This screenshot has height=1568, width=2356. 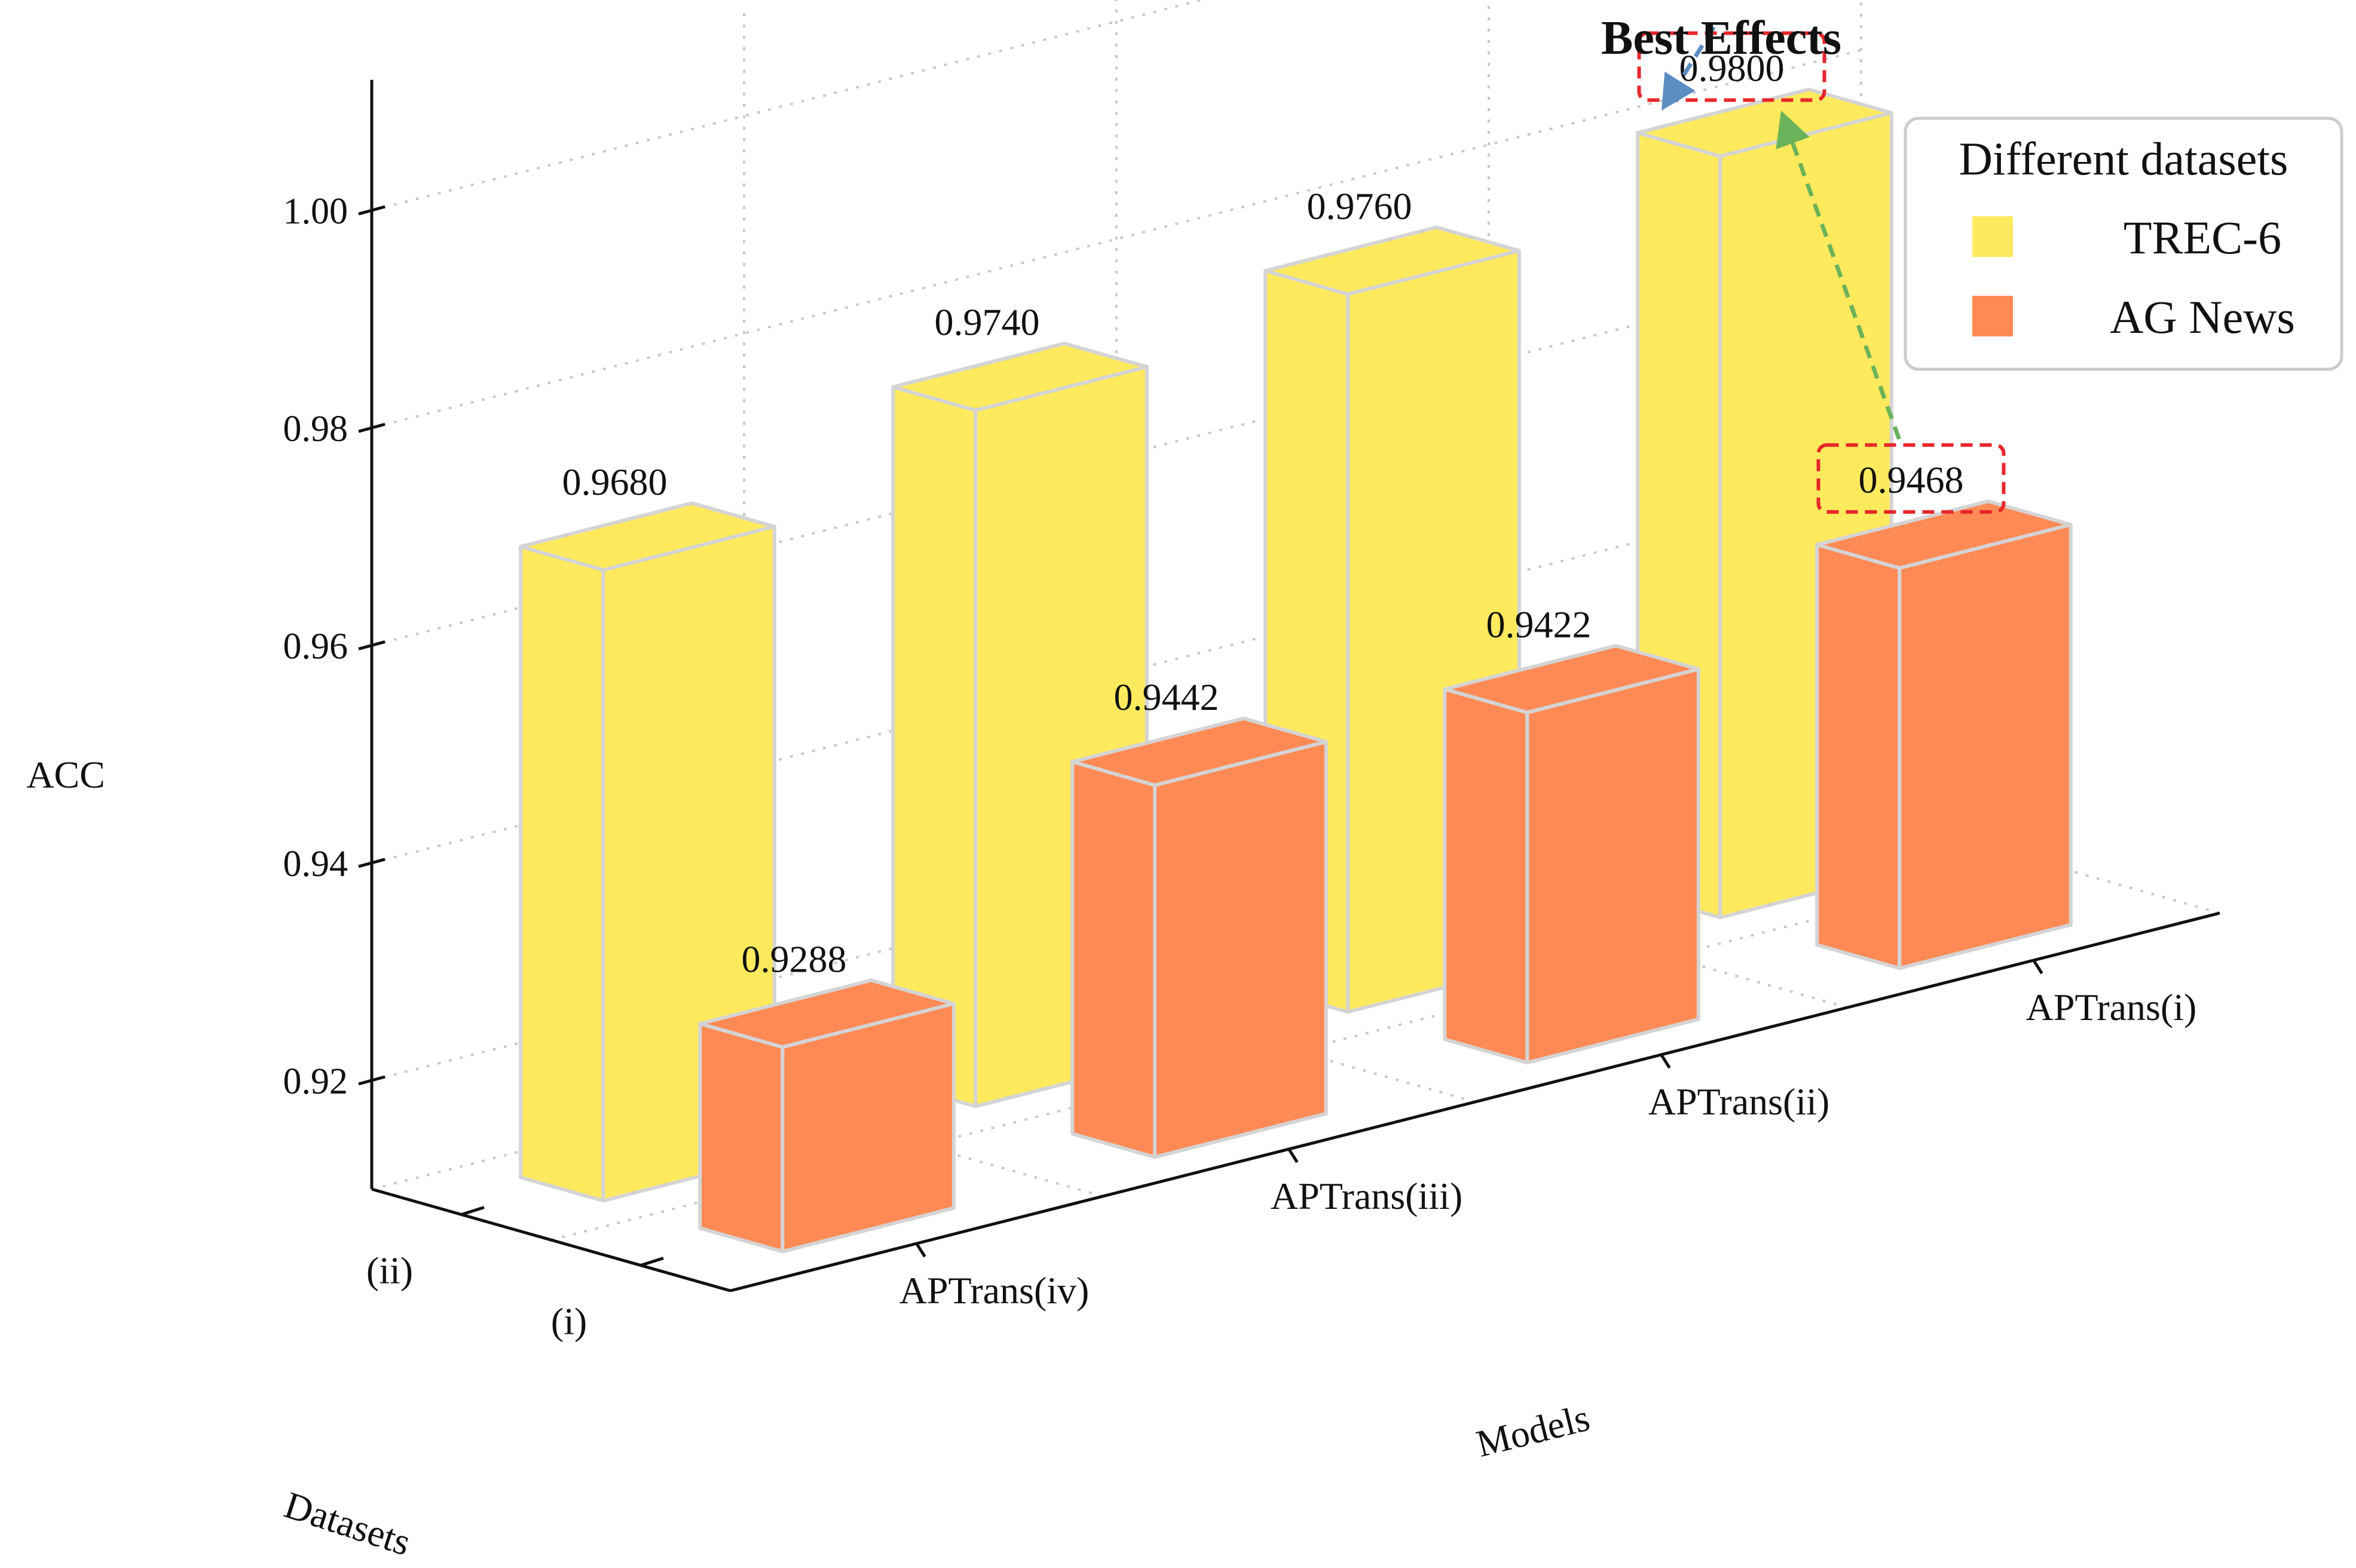 I want to click on value-label: 0.9740, so click(x=987, y=323).